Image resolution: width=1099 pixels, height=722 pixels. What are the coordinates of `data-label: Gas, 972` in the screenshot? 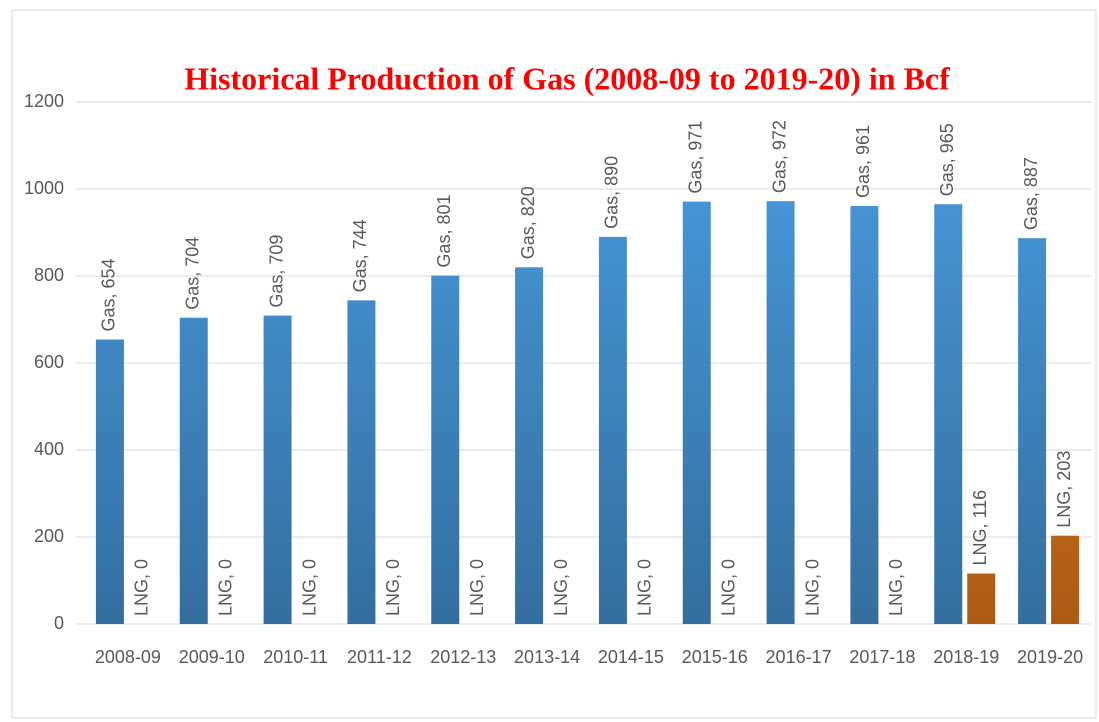 It's located at (779, 156).